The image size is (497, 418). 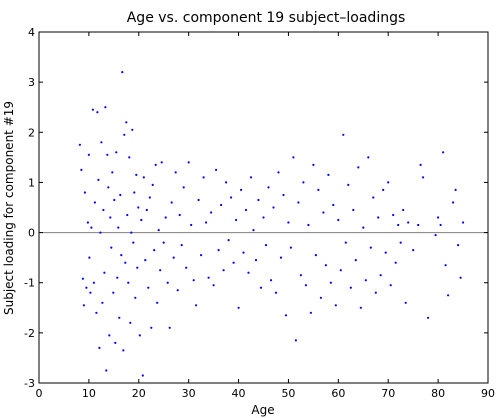 What do you see at coordinates (29, 283) in the screenshot?
I see `y-tick-label: -1` at bounding box center [29, 283].